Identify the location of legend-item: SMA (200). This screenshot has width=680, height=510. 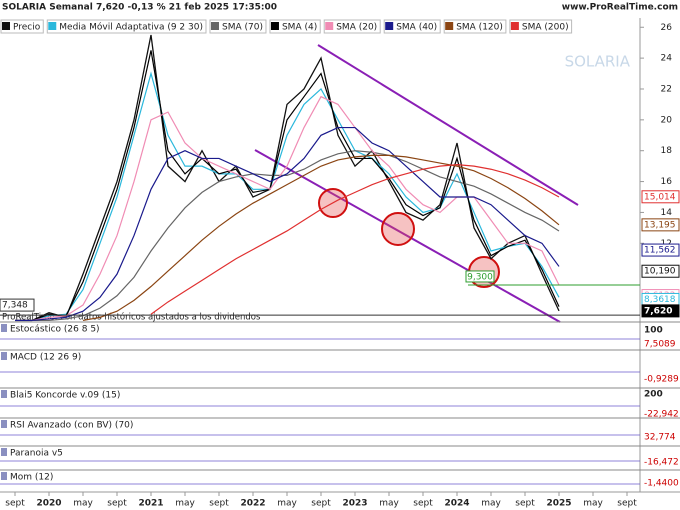
(541, 26).